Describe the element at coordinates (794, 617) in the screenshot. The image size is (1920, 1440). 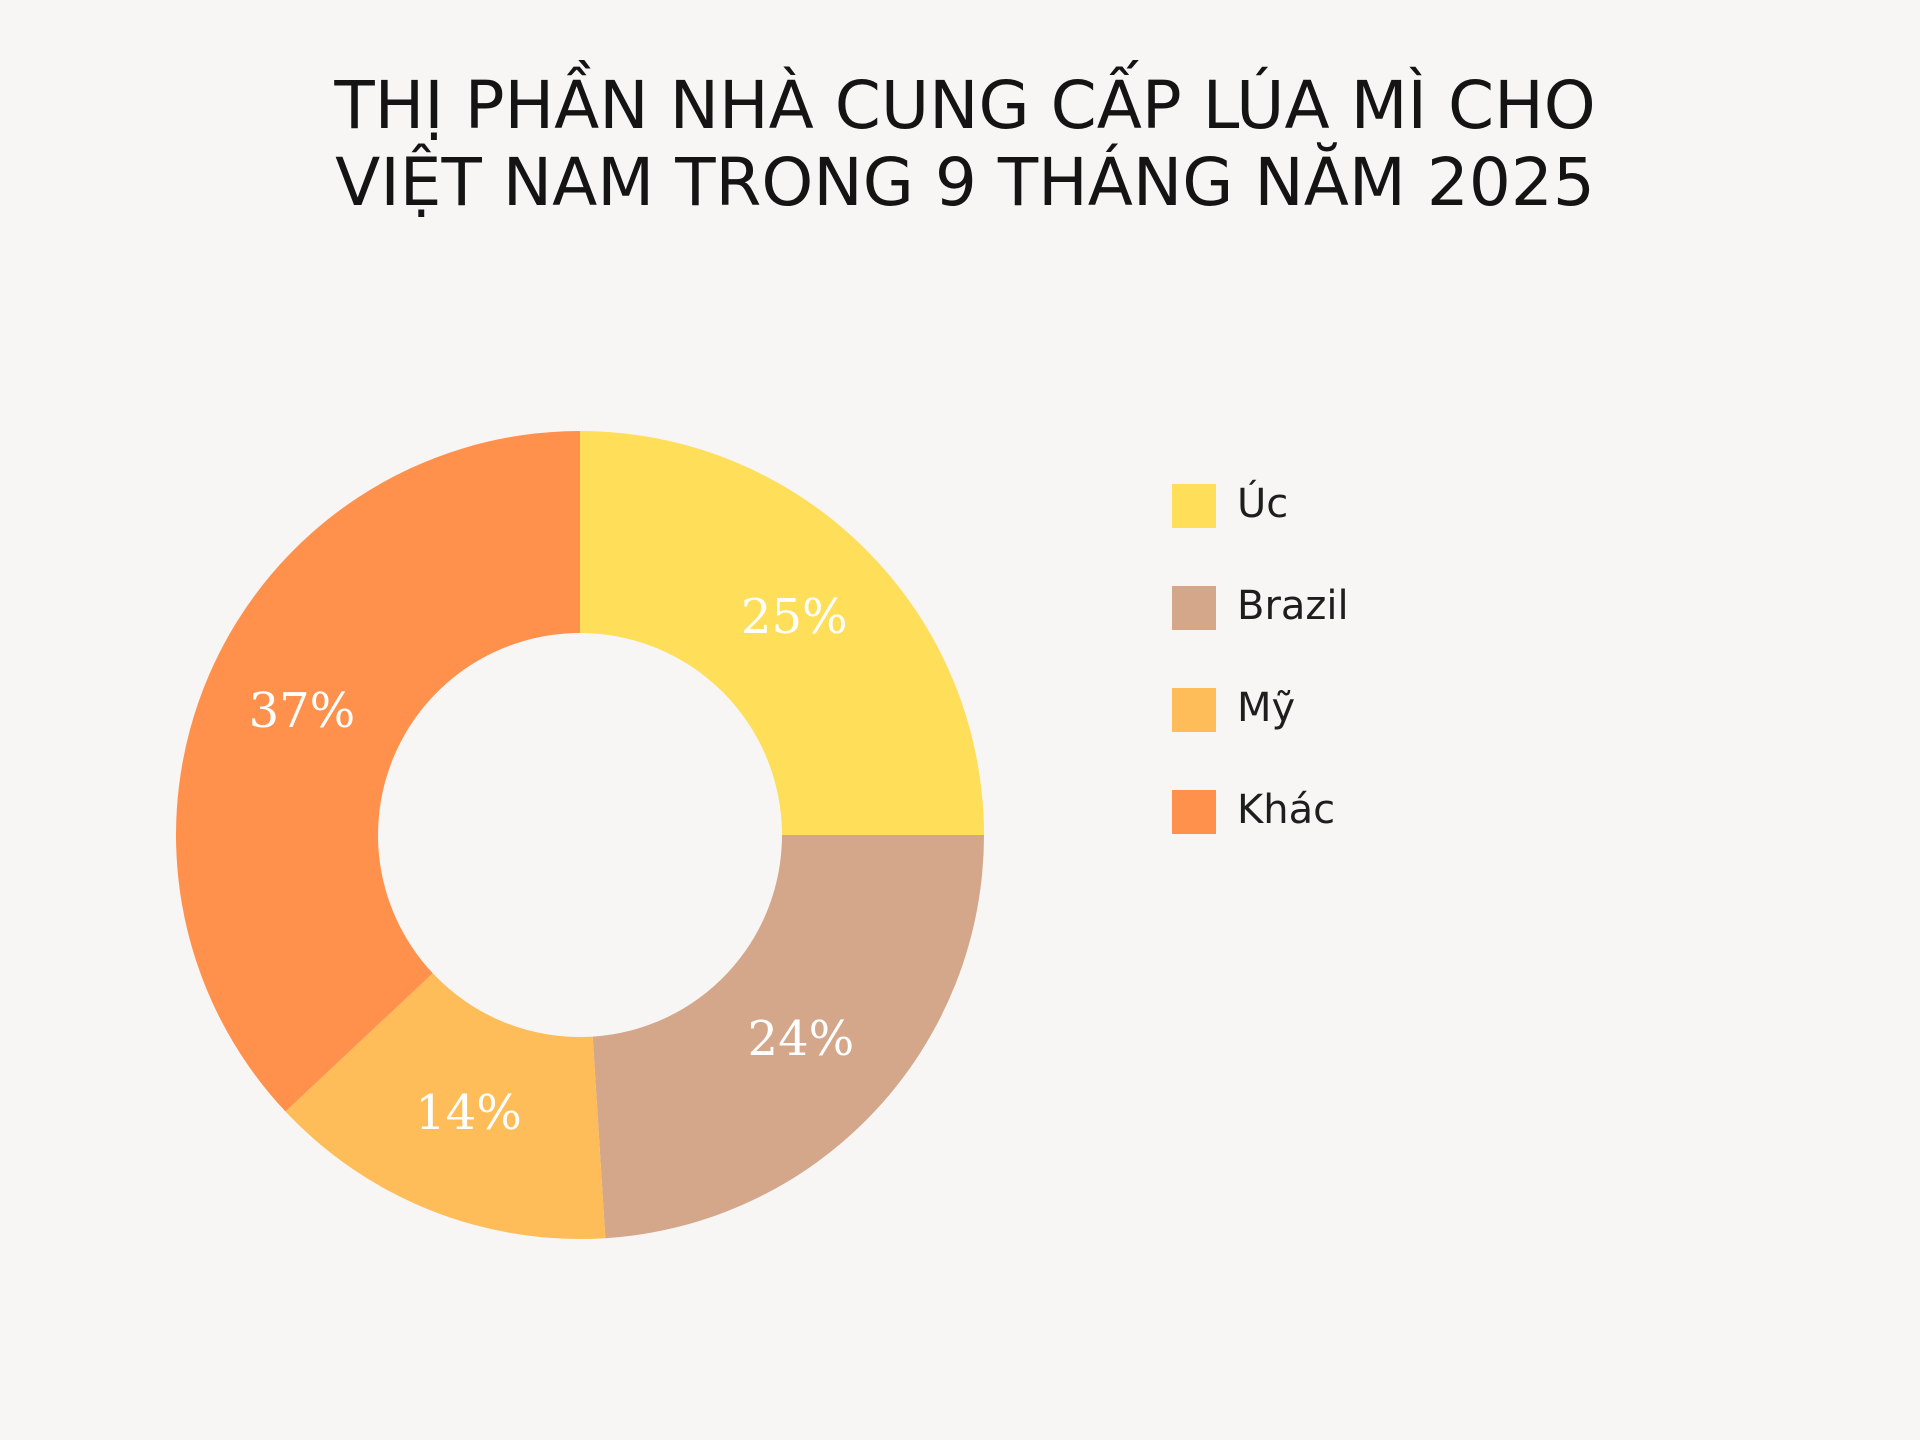
I see `value-label: 25%` at that location.